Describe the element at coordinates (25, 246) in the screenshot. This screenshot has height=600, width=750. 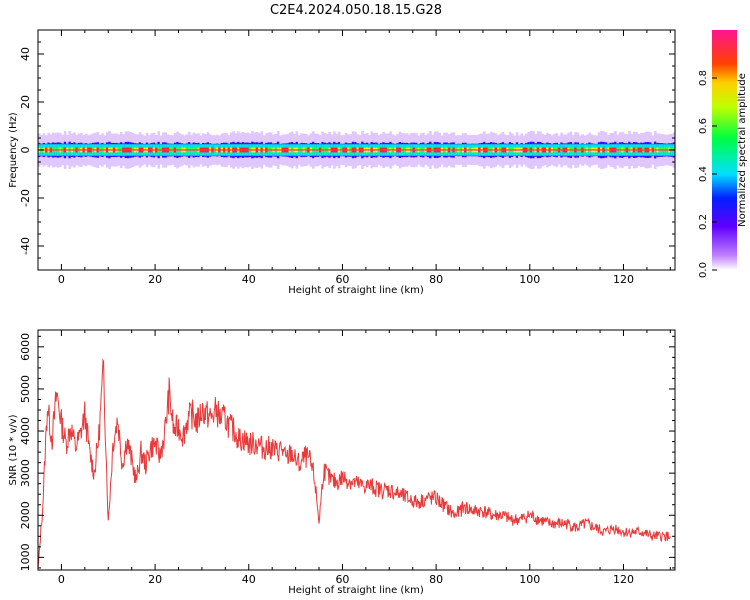
I see `y-tick-label: -40` at that location.